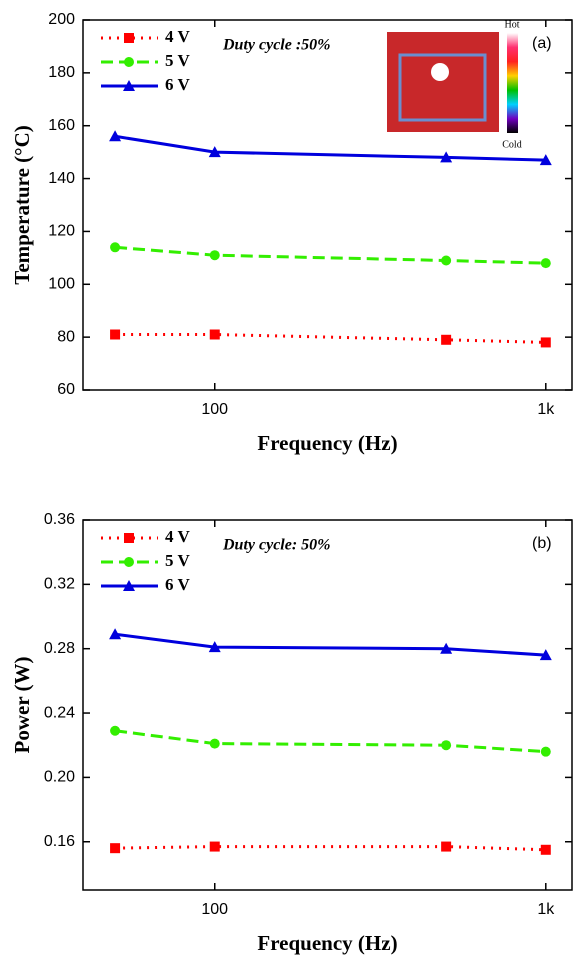  Describe the element at coordinates (442, 87) in the screenshot. I see `inset-heater` at that location.